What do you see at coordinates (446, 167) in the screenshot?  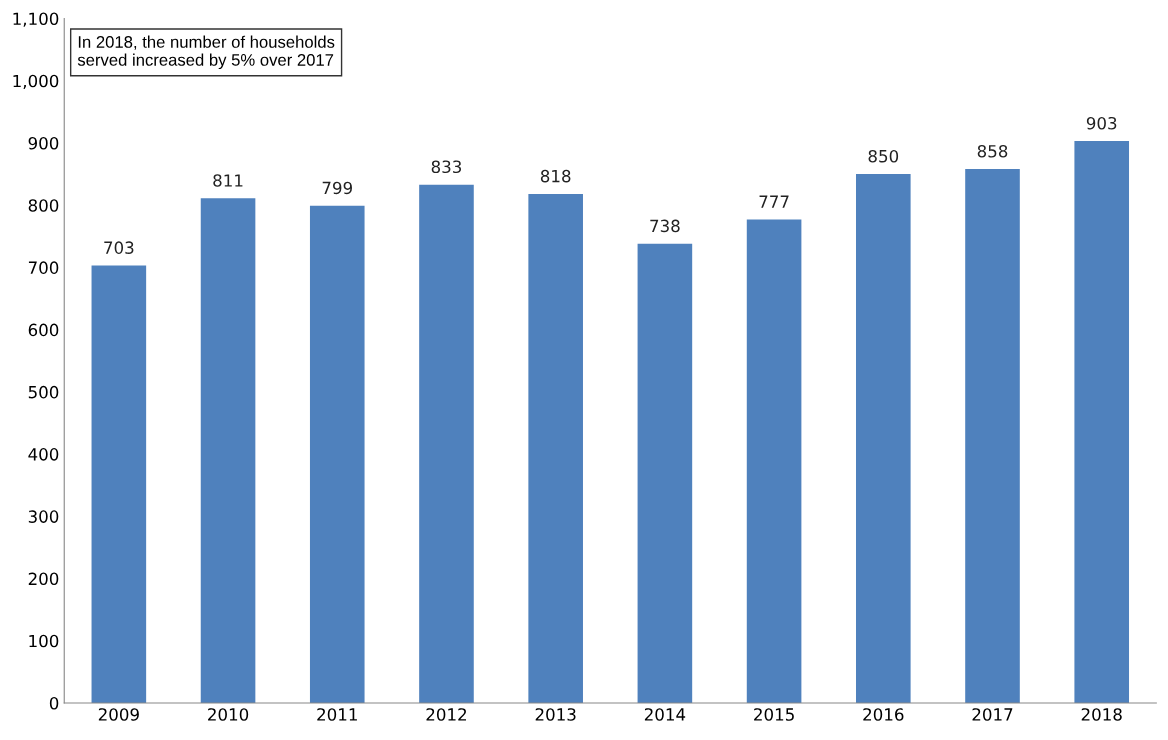 I see `data-label: 833` at bounding box center [446, 167].